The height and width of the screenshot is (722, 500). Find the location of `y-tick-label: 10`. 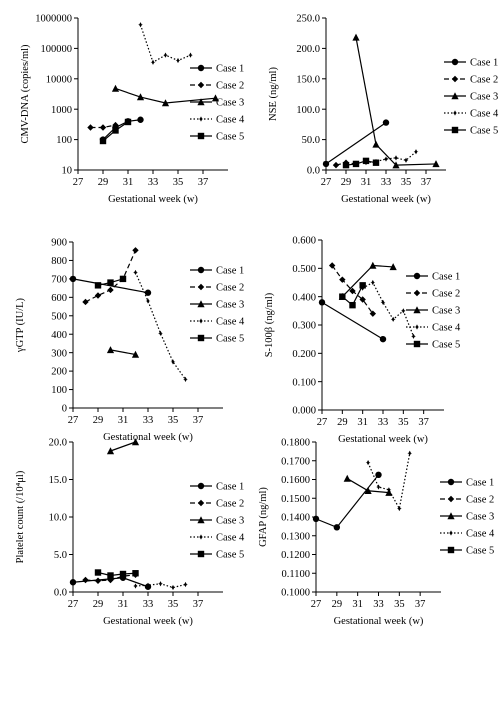

y-tick-label: 10 is located at coordinates (67, 171).